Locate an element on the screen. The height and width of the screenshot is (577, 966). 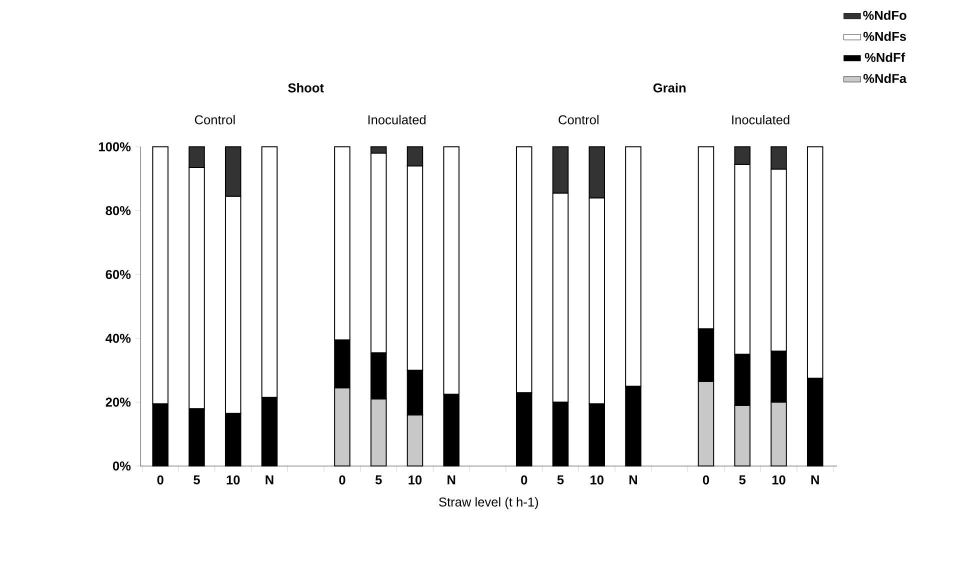
y-tick-label: 60% is located at coordinates (118, 274).